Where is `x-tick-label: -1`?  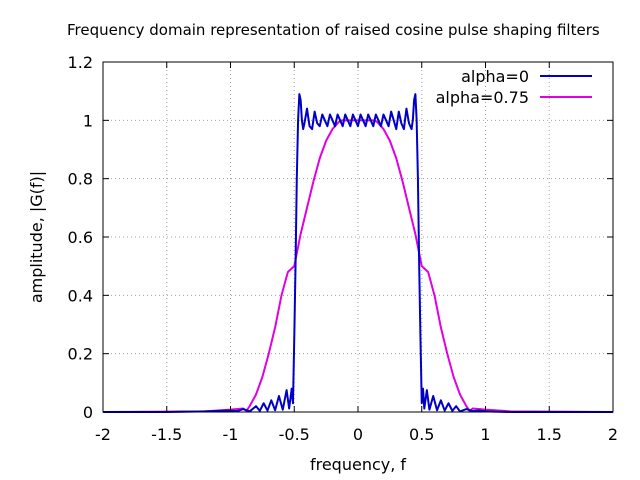
x-tick-label: -1 is located at coordinates (231, 434).